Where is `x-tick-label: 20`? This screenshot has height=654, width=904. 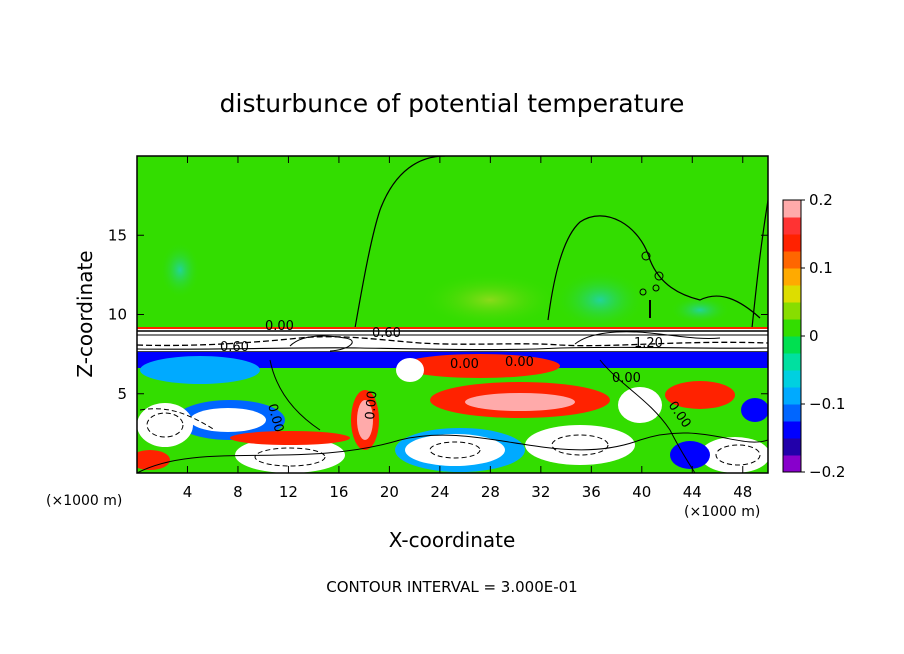 x-tick-label: 20 is located at coordinates (389, 492).